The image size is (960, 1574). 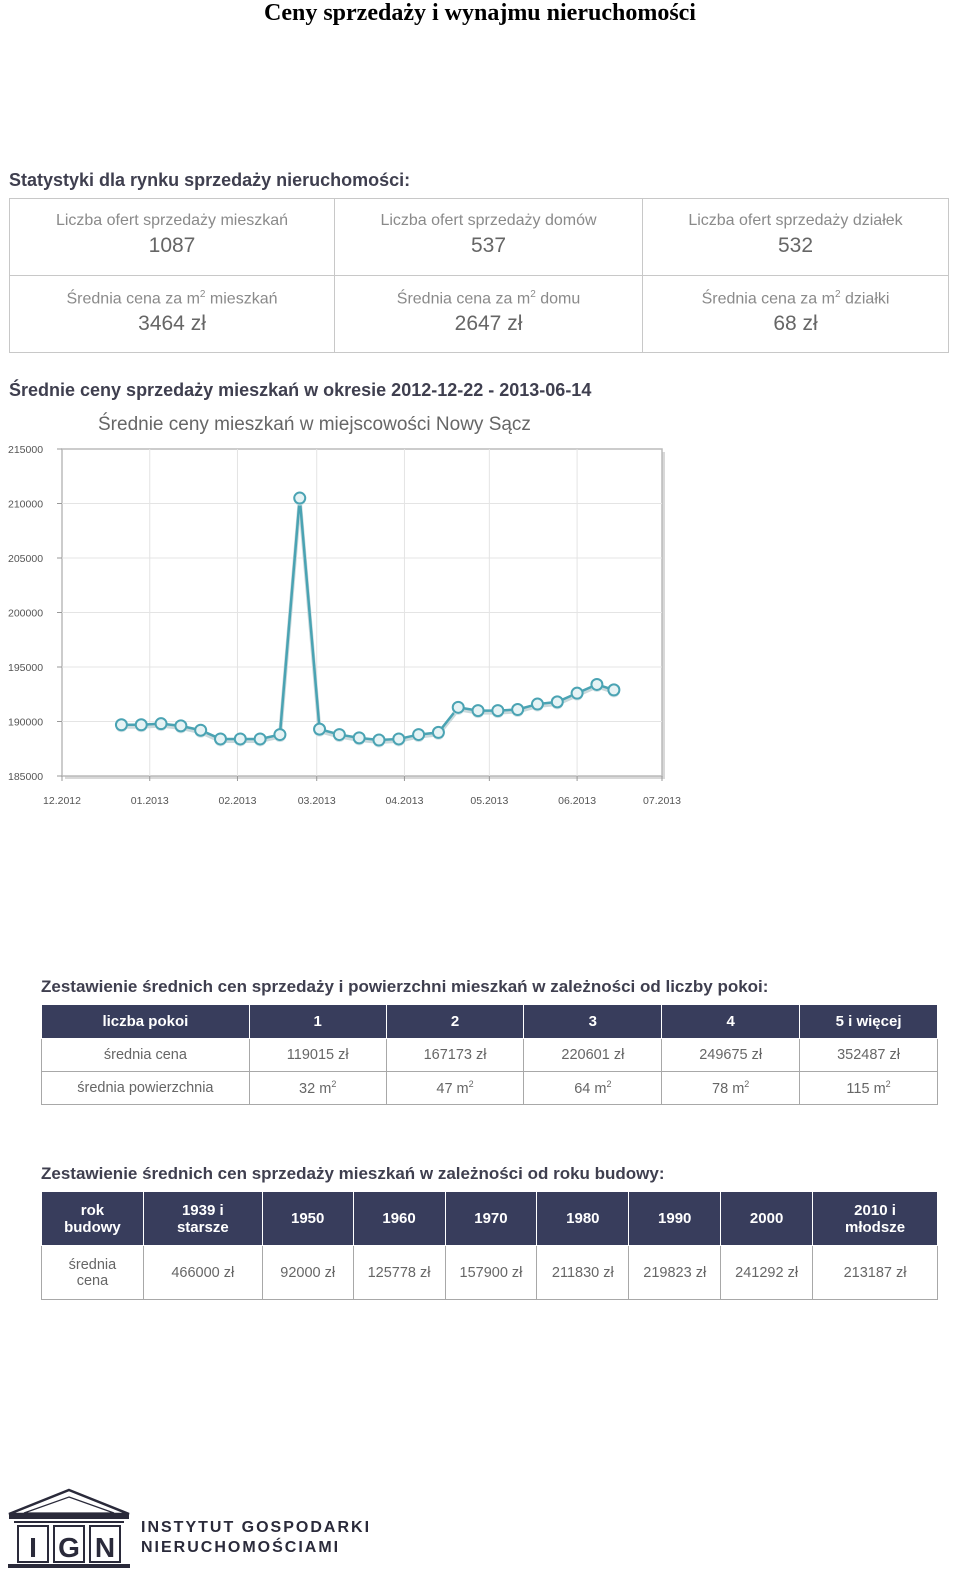 What do you see at coordinates (33, 1547) in the screenshot?
I see `logo-letter: I` at bounding box center [33, 1547].